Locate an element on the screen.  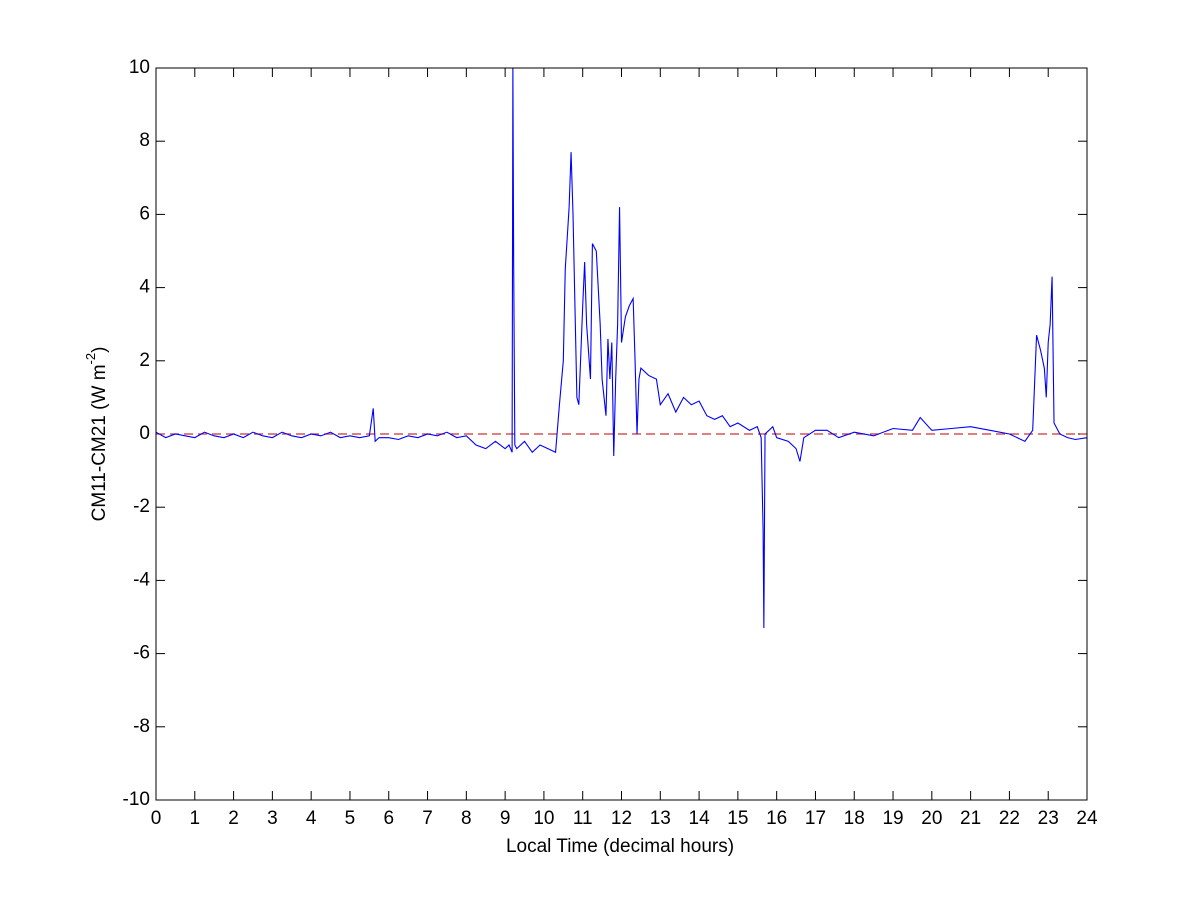
x-tick-label: 9 is located at coordinates (505, 818).